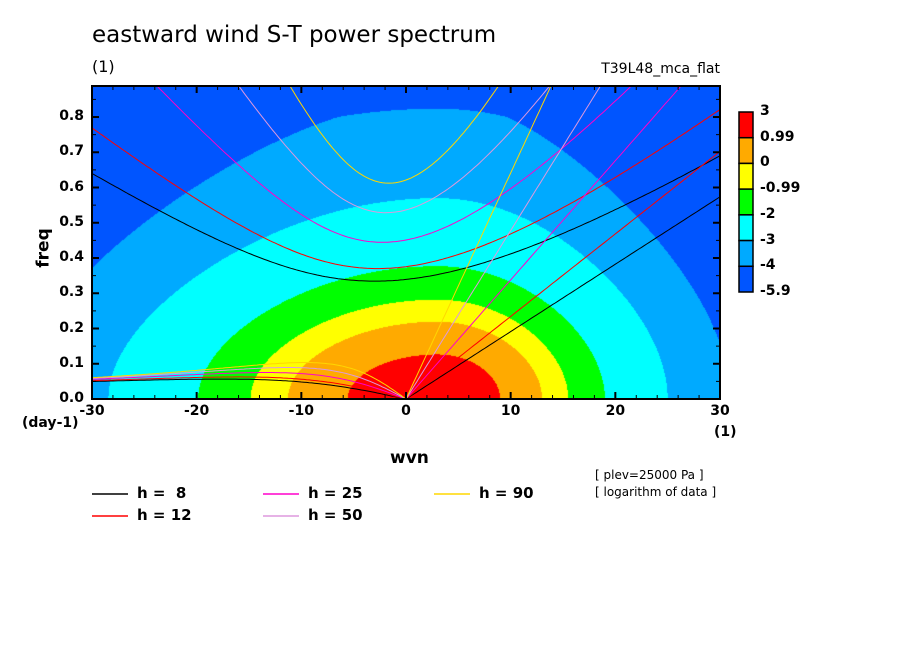 Image resolution: width=904 pixels, height=654 pixels. What do you see at coordinates (164, 515) in the screenshot?
I see `legend-label: h = 12` at bounding box center [164, 515].